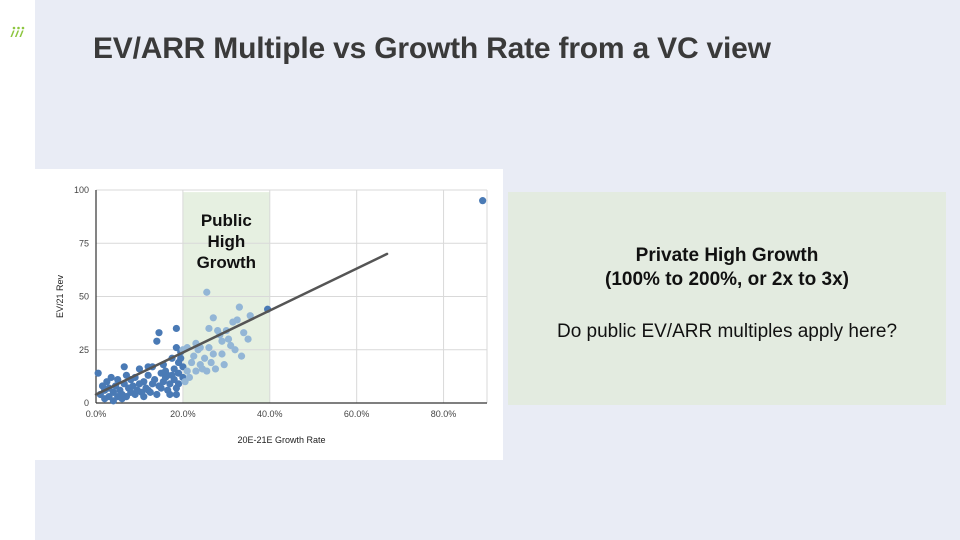 The image size is (960, 540). Describe the element at coordinates (226, 220) in the screenshot. I see `band-label-line-0: Public` at that location.